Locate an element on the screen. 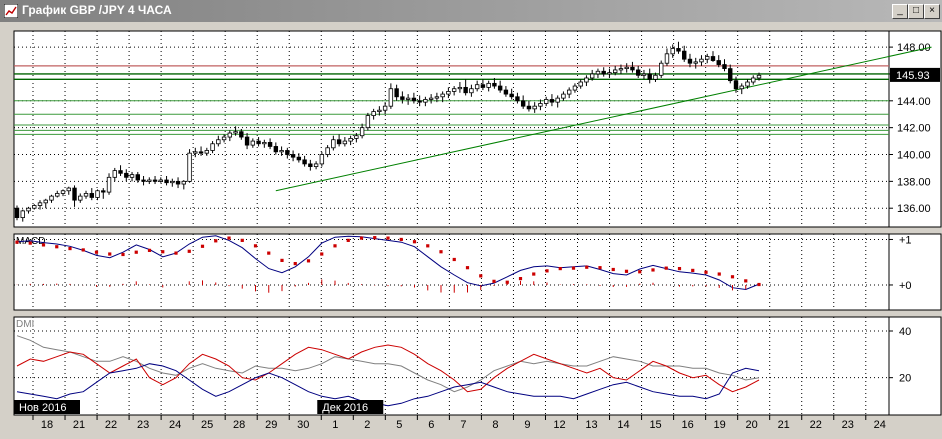 The height and width of the screenshot is (439, 942). close-button: × is located at coordinates (932, 11).